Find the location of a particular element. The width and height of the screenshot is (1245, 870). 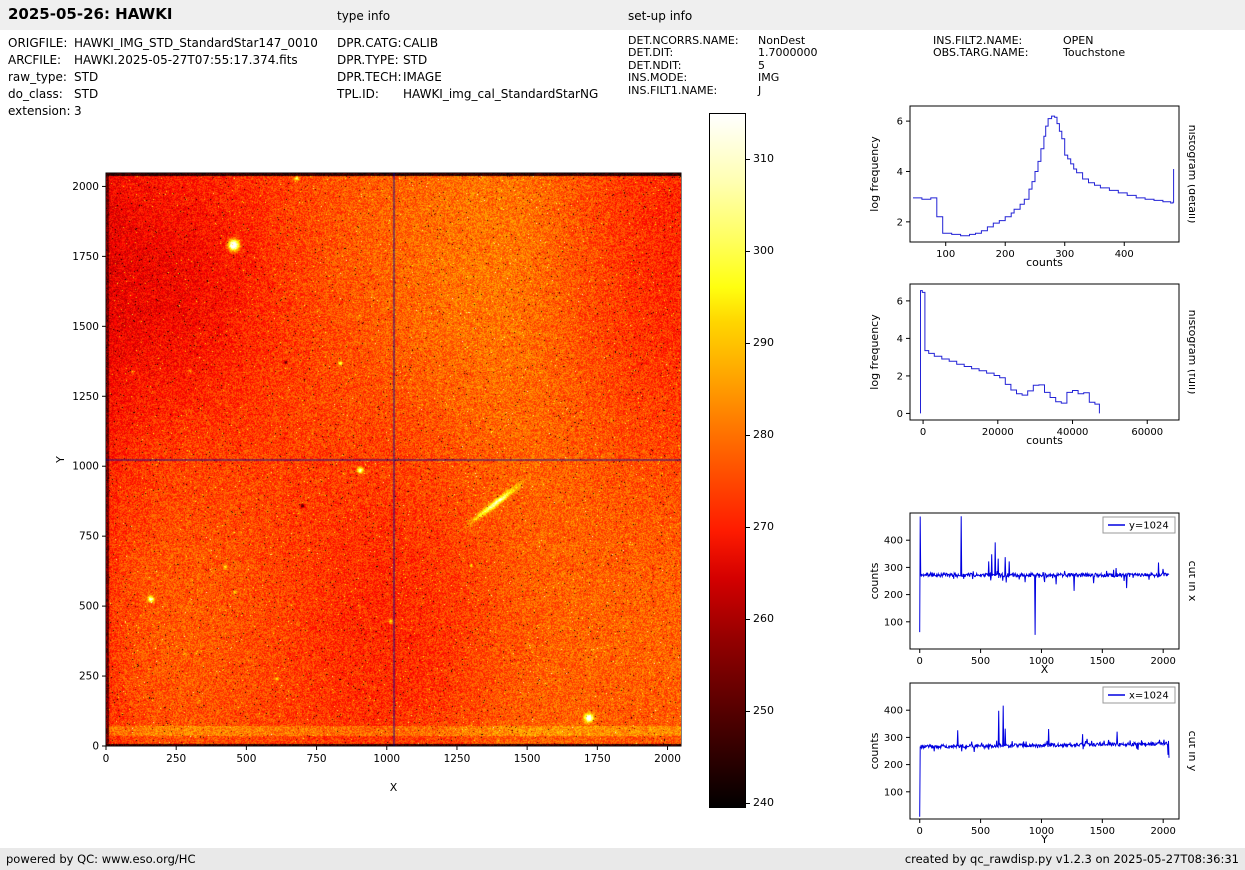

meta-label: ARCFILE: is located at coordinates (35, 60).